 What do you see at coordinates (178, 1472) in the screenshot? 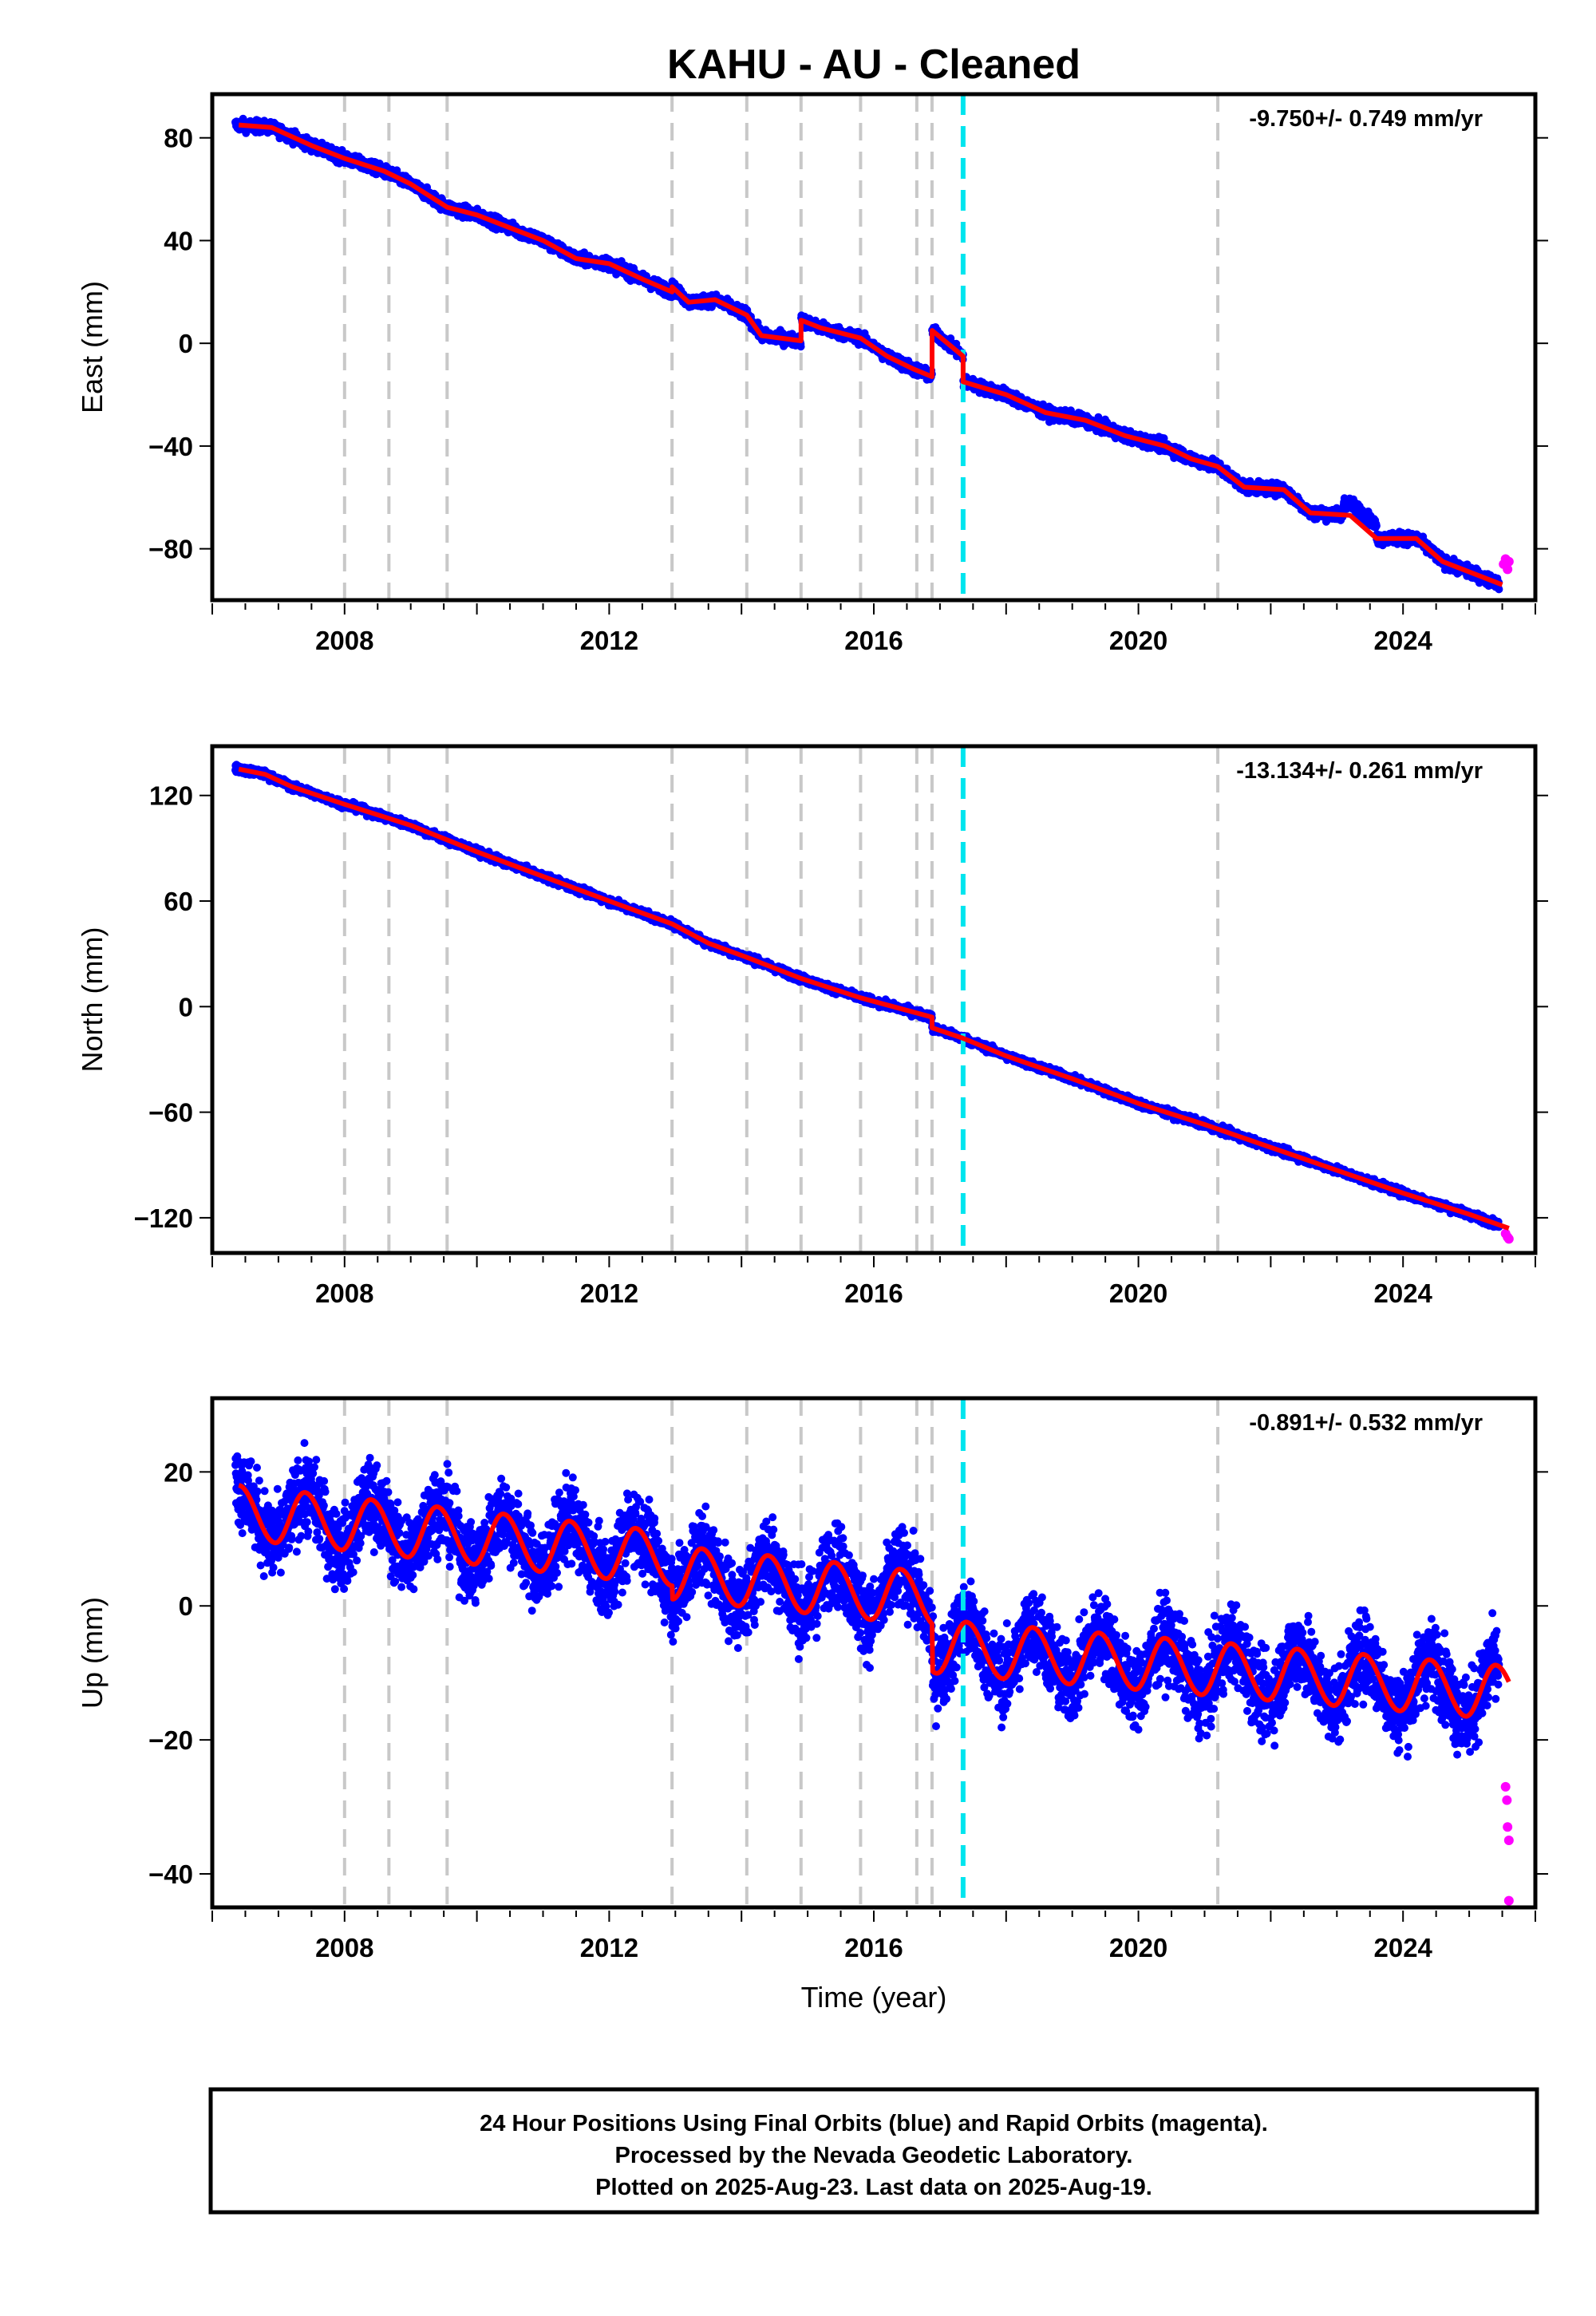
I see `y-tick-label: 20` at bounding box center [178, 1472].